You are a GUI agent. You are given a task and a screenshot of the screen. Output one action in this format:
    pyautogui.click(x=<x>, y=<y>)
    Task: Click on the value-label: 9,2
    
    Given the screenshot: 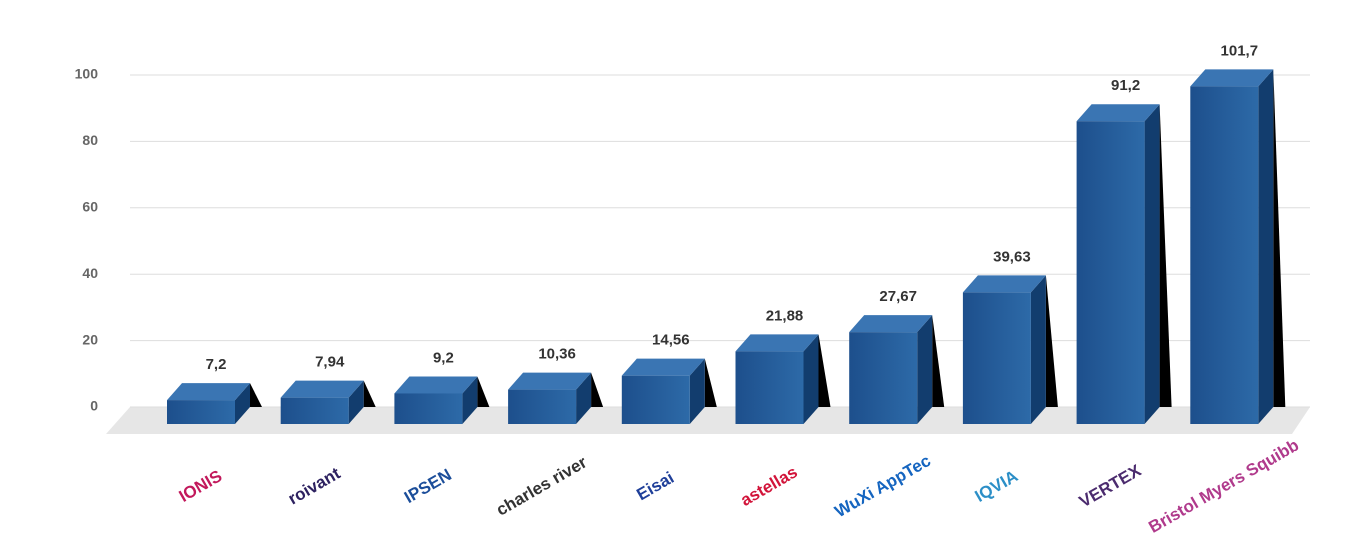 What is the action you would take?
    pyautogui.click(x=443, y=357)
    